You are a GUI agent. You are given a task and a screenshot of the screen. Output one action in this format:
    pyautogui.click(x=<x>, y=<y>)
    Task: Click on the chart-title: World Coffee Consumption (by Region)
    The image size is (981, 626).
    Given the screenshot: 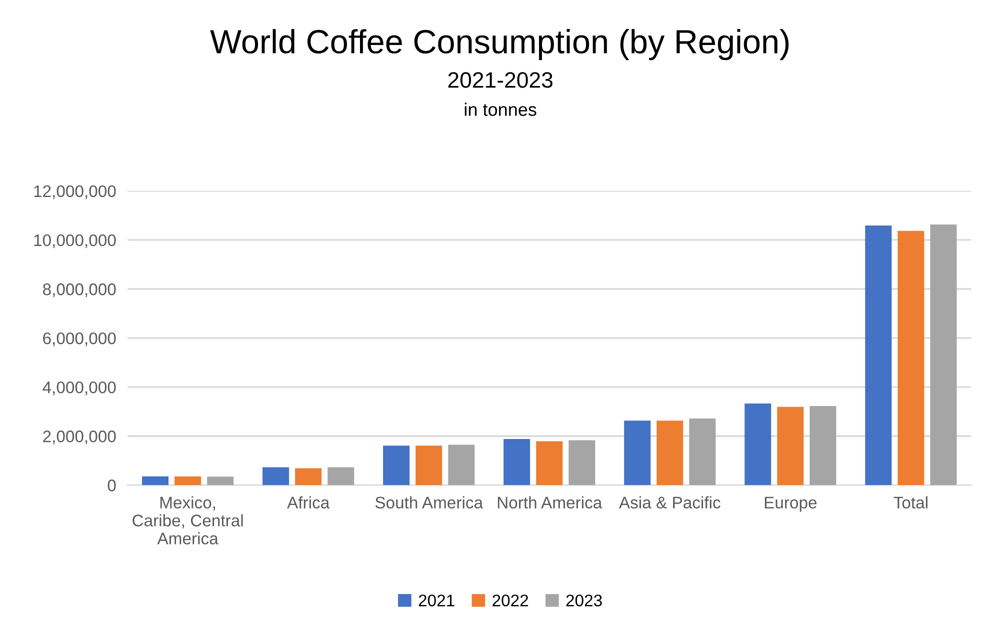 What is the action you would take?
    pyautogui.click(x=499, y=44)
    